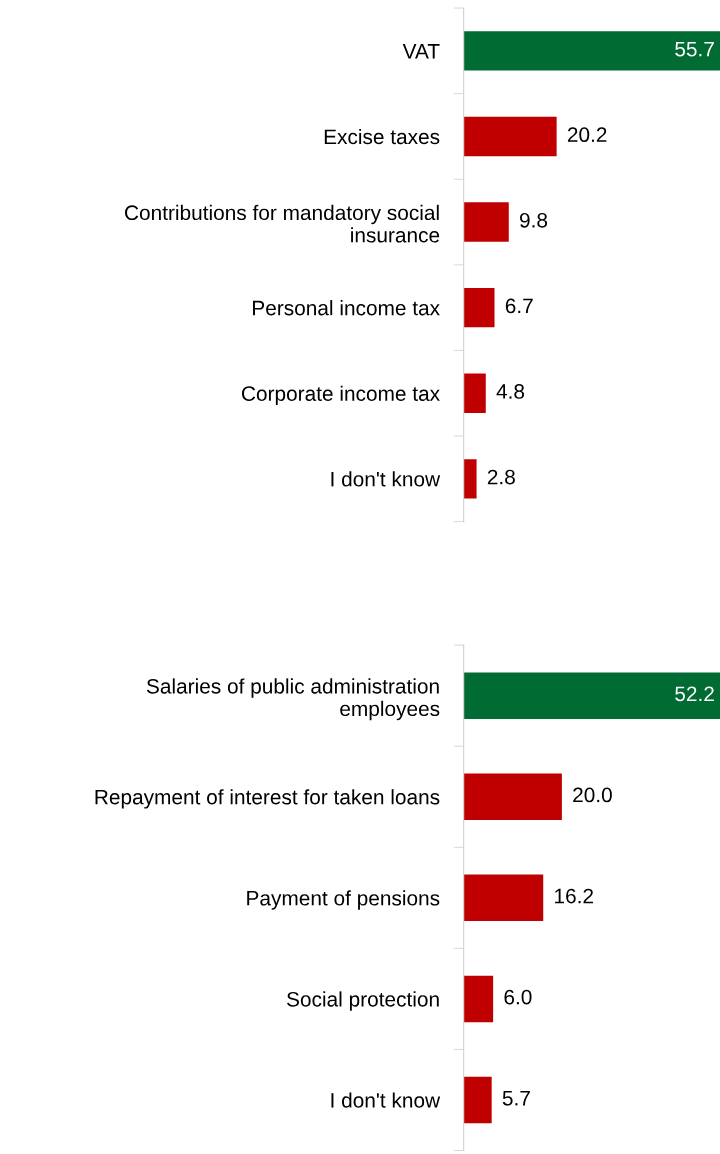 The image size is (720, 1154). Describe the element at coordinates (694, 694) in the screenshot. I see `data-label: 52.2` at that location.